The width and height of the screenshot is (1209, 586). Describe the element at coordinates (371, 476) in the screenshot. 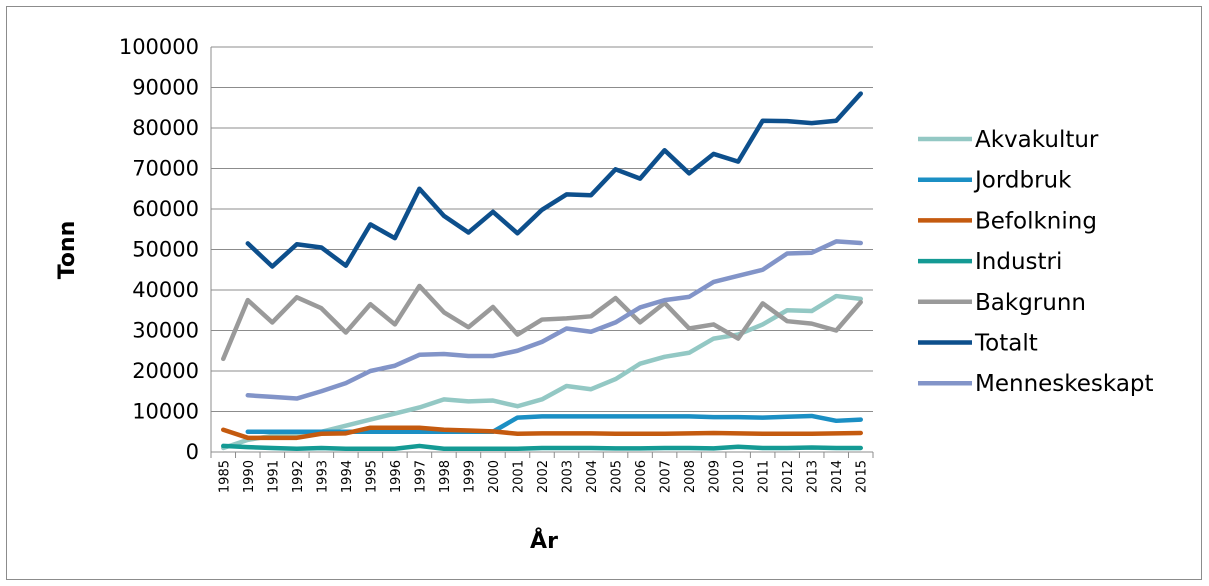

I see `x-tick-label: 1995` at that location.